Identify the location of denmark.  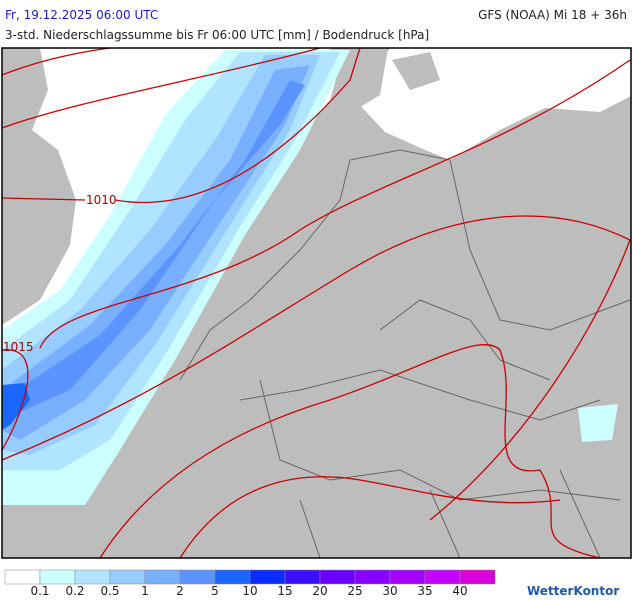
(359, 80).